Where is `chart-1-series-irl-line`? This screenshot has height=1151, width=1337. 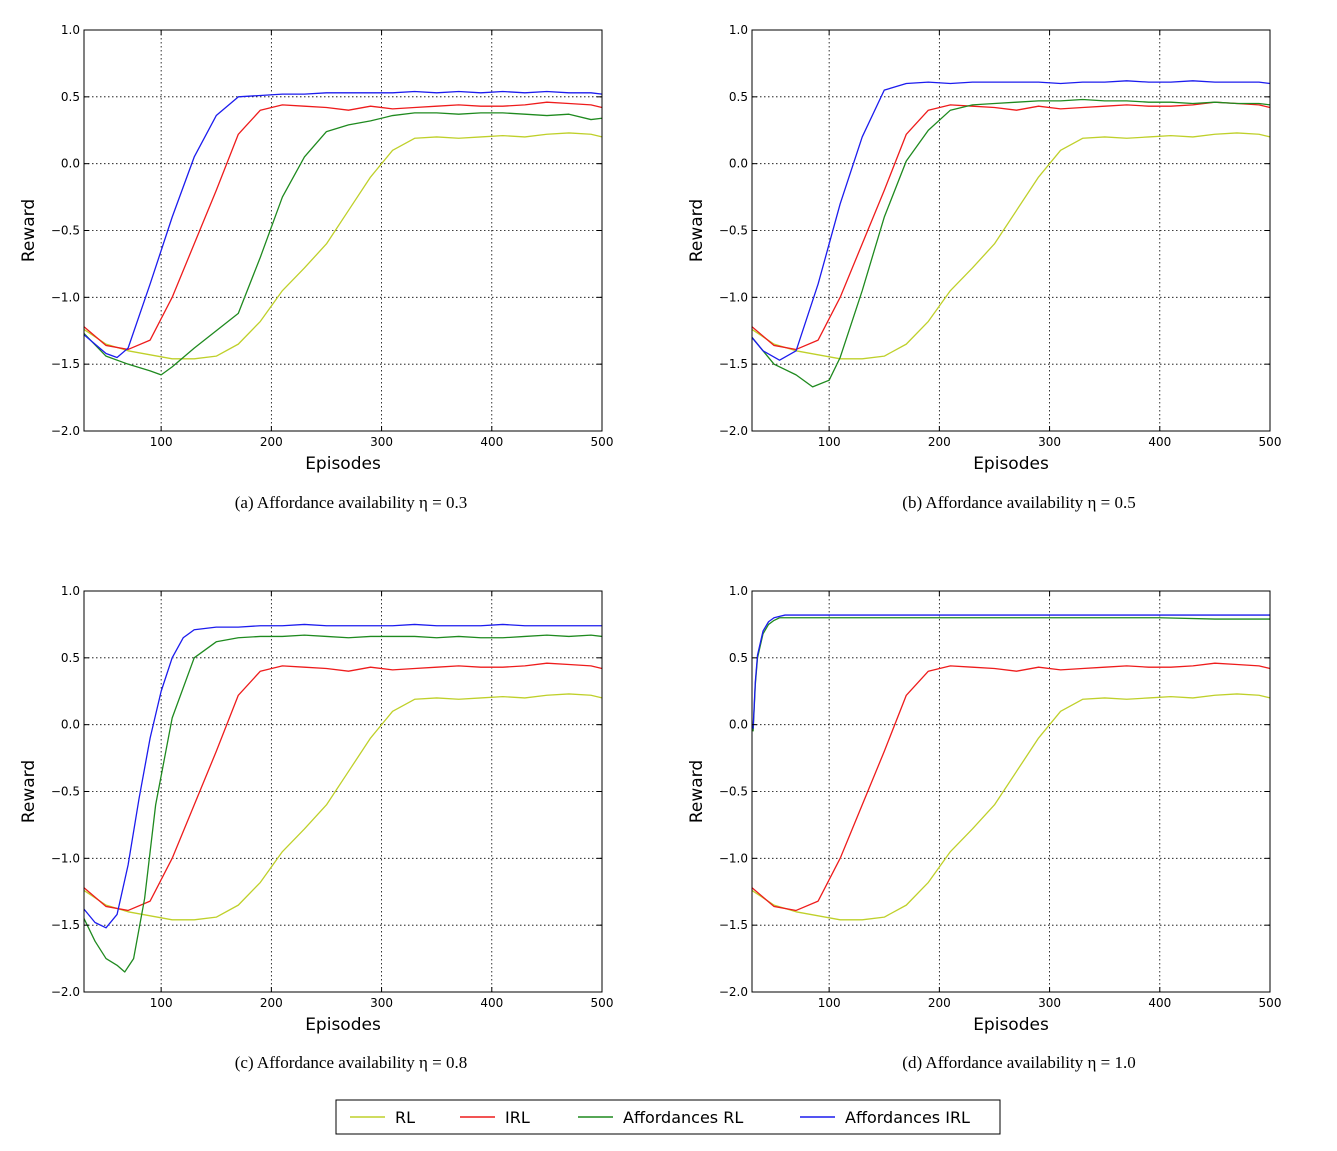 chart-1-series-irl-line is located at coordinates (1011, 226).